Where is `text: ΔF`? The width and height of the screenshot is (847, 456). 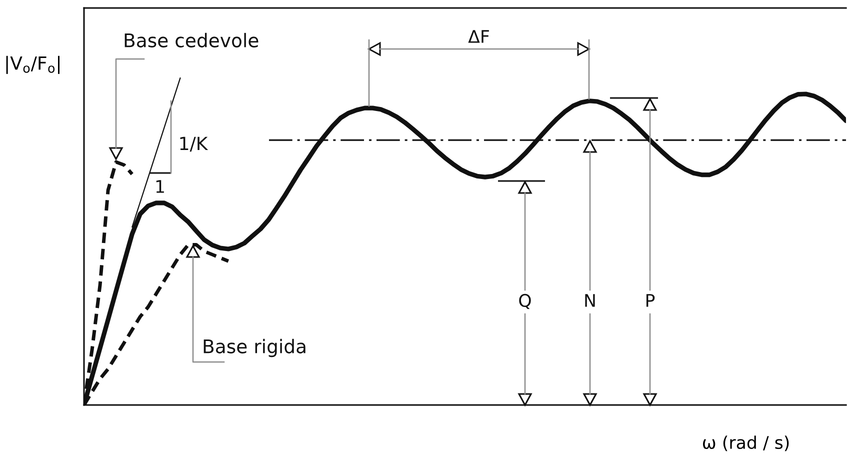 text: ΔF is located at coordinates (478, 36).